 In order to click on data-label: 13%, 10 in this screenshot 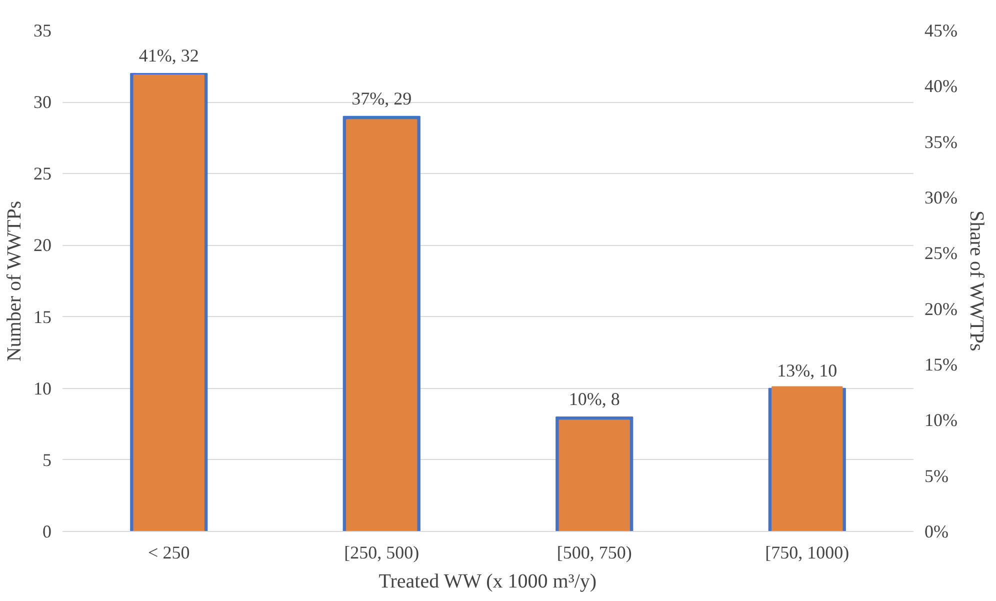, I will do `click(807, 370)`.